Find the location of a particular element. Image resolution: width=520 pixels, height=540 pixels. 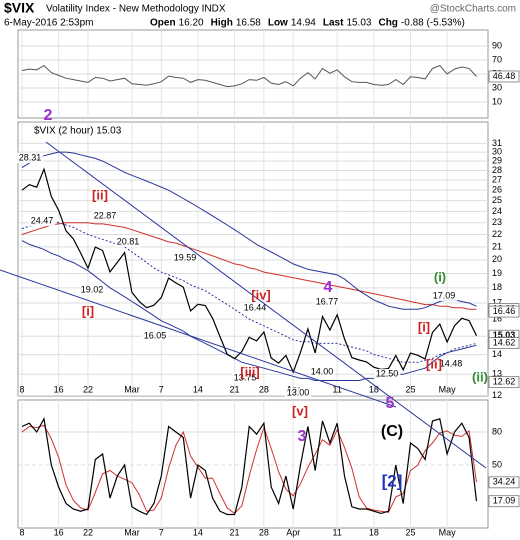

y-tick-label: 28 is located at coordinates (497, 170).